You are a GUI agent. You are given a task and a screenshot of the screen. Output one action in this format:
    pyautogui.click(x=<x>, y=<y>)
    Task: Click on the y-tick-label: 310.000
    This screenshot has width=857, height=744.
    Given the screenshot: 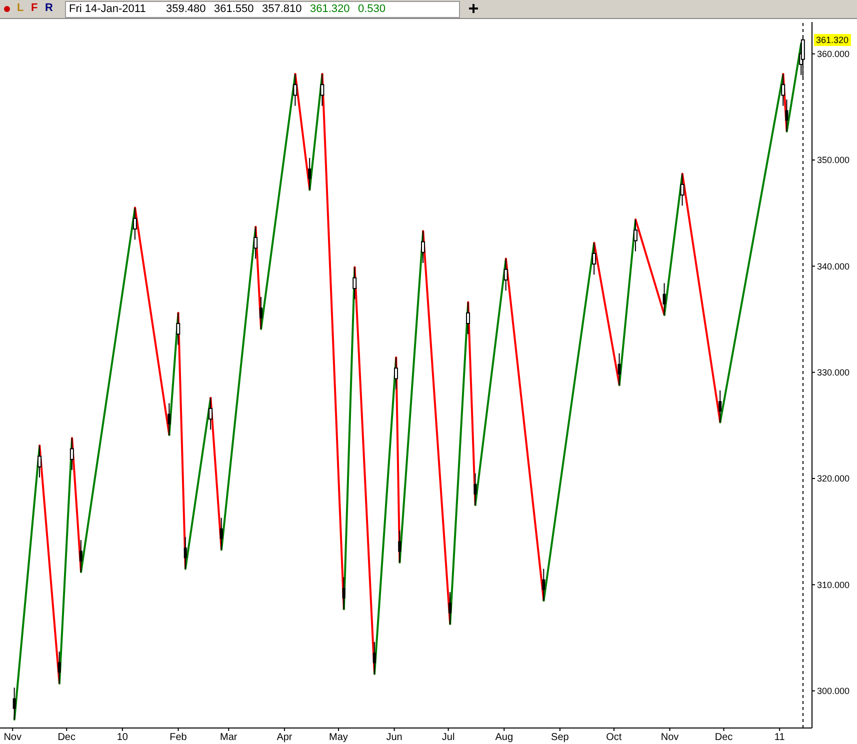 What is the action you would take?
    pyautogui.click(x=833, y=585)
    